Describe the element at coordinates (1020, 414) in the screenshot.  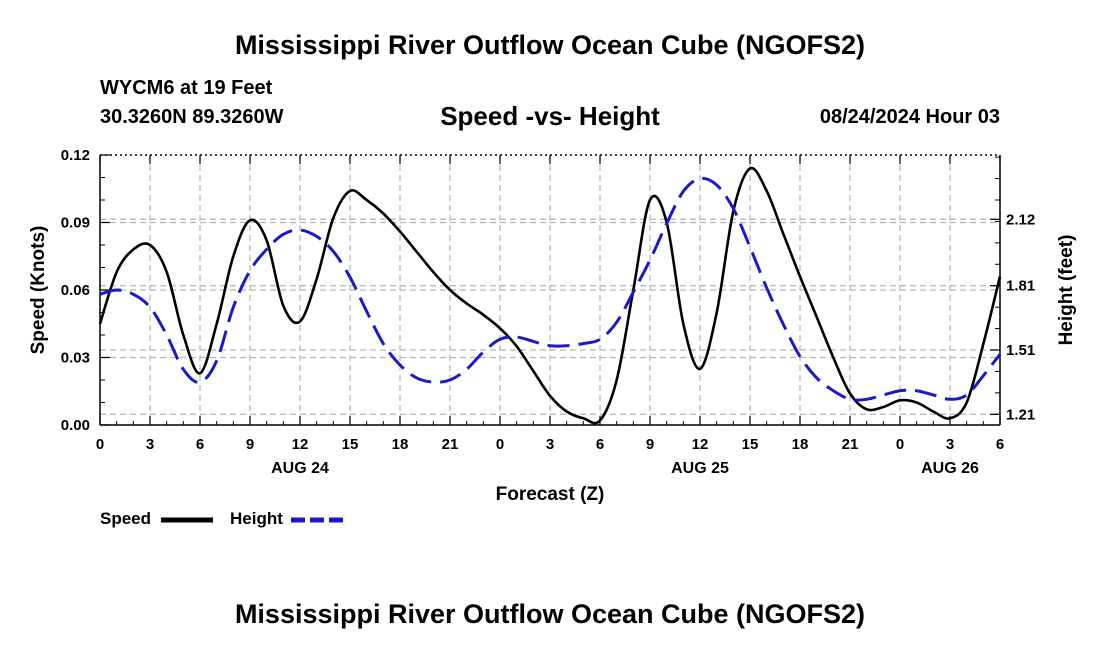
I see `y2-tick-label: 1.21` at that location.